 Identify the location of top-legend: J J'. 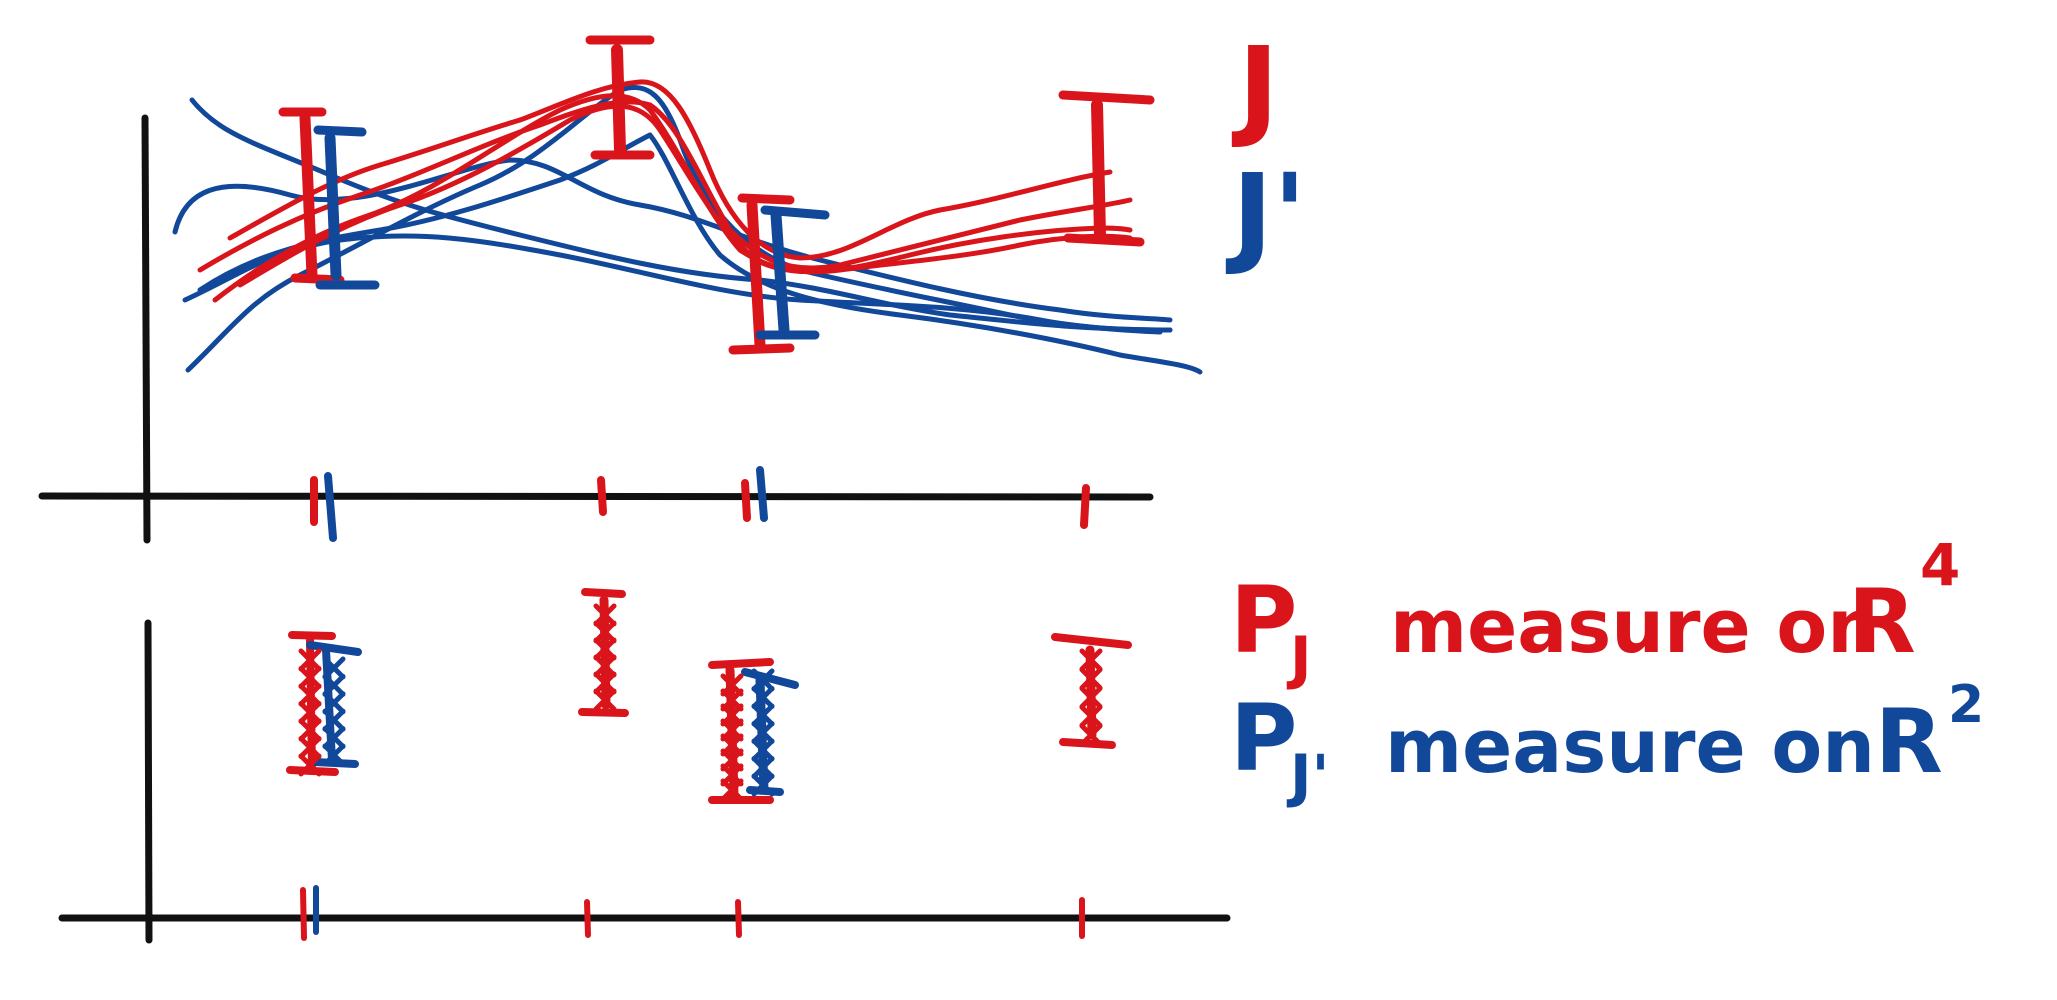
(1266, 150).